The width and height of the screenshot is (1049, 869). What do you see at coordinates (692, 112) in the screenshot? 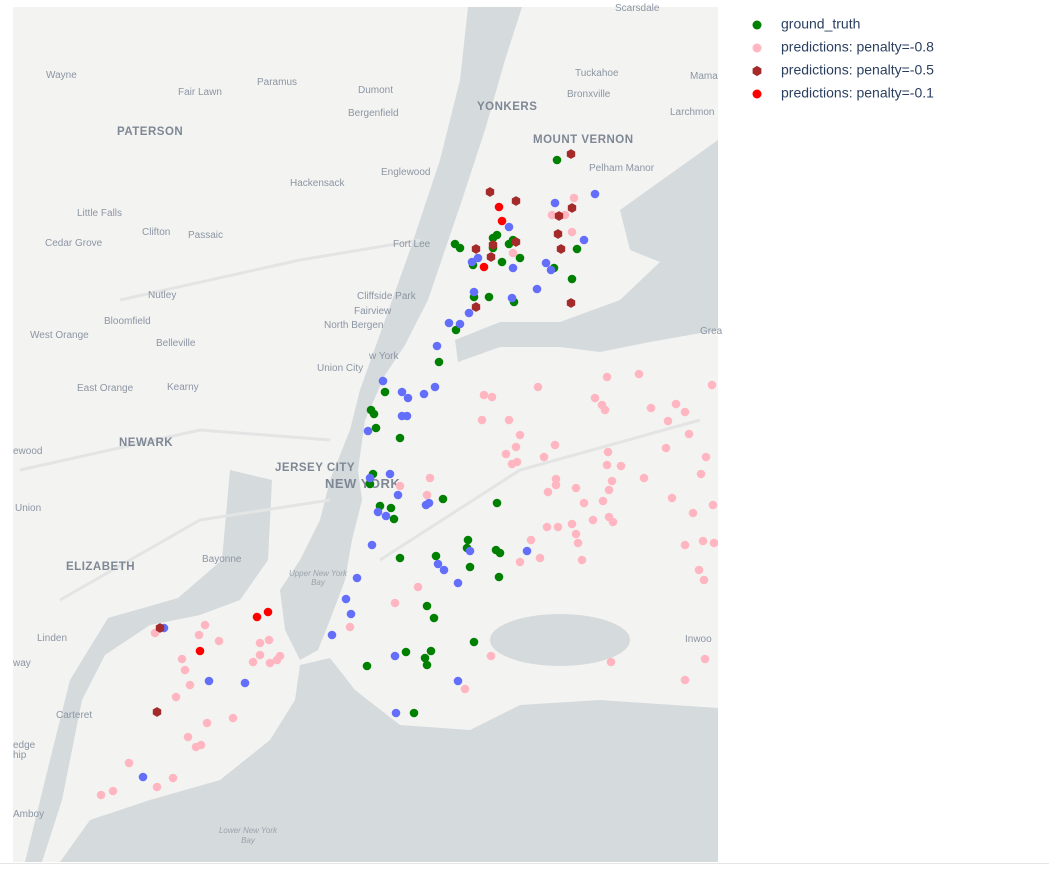
I see `place-label: Larchmon` at bounding box center [692, 112].